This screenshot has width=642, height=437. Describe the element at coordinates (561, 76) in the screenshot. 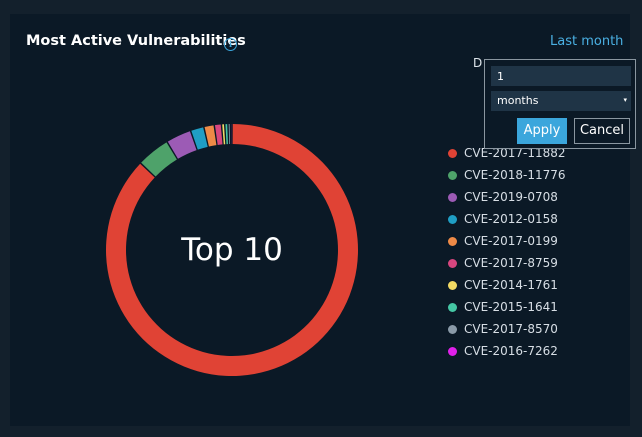

I see `range-amount-input` at that location.